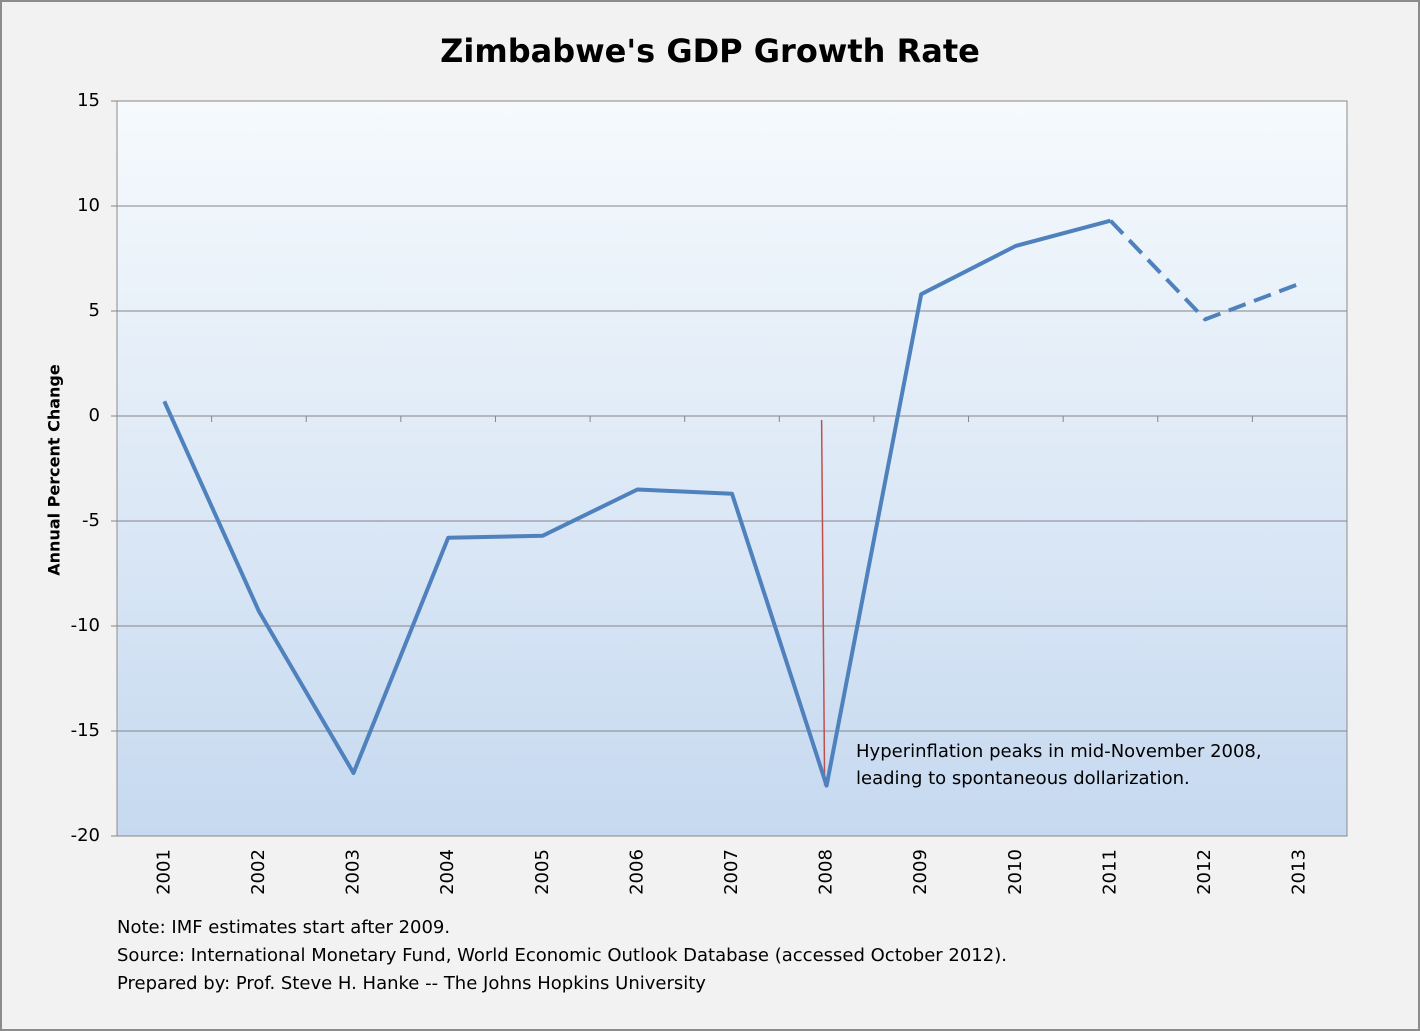 The height and width of the screenshot is (1031, 1420). What do you see at coordinates (94, 415) in the screenshot?
I see `y-tick-label: 0` at bounding box center [94, 415].